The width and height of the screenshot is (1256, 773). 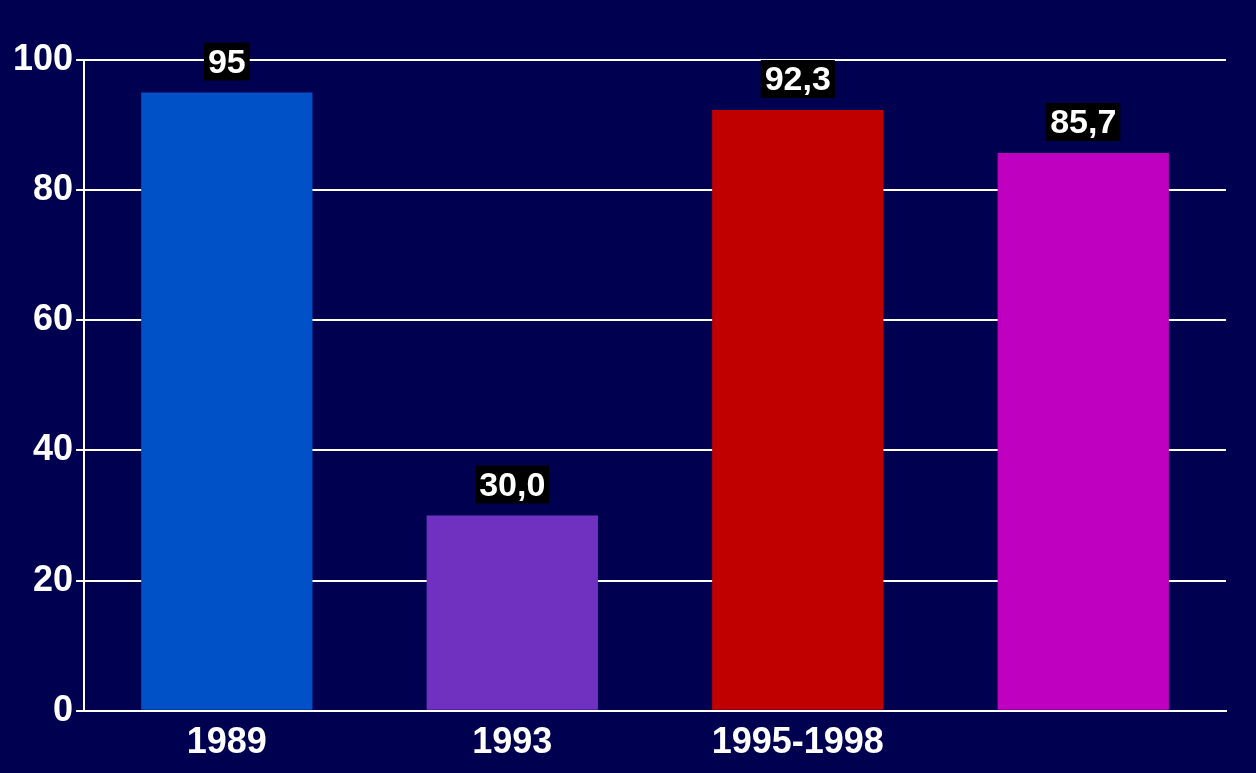 What do you see at coordinates (797, 741) in the screenshot?
I see `x-tick-label: 1995-1998` at bounding box center [797, 741].